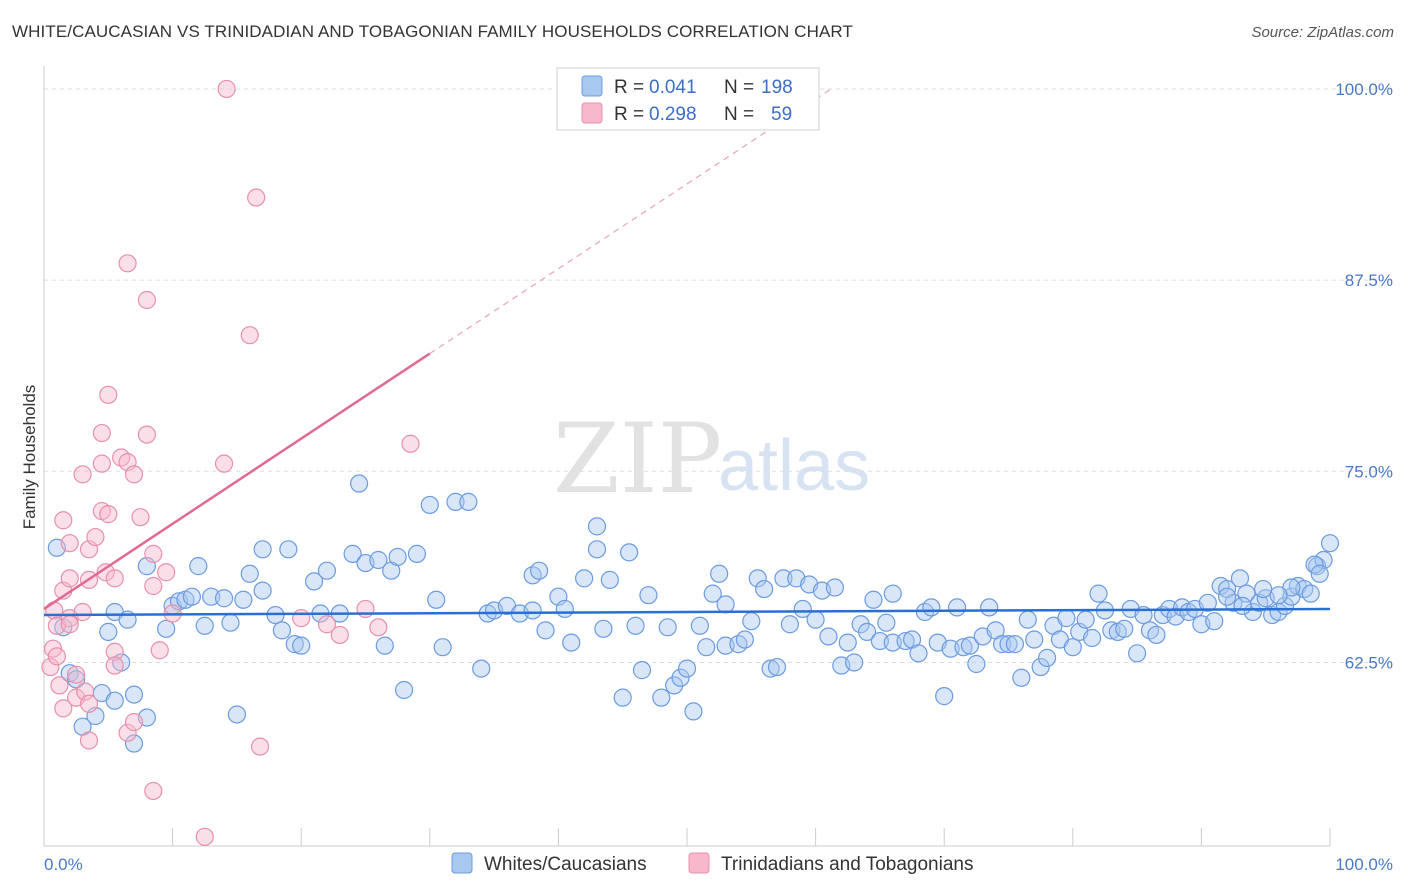 This screenshot has width=1406, height=892. What do you see at coordinates (629, 87) in the screenshot?
I see `legend-r-label-blue: R =` at bounding box center [629, 87].